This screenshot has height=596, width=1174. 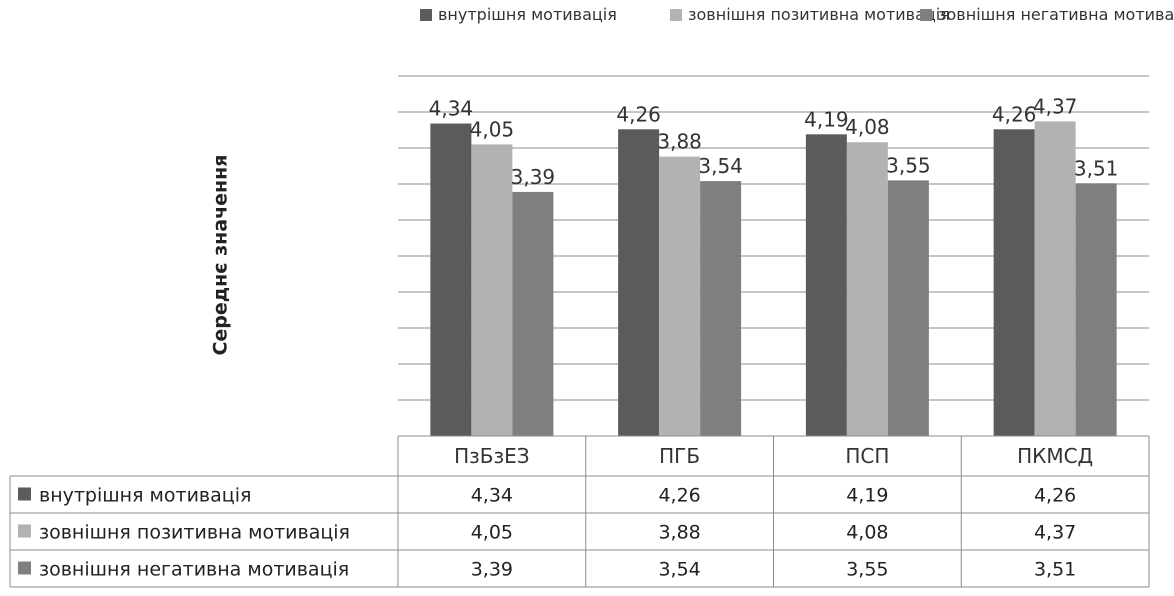 I want to click on legend-entry: внутрішня мотивація, so click(x=527, y=14).